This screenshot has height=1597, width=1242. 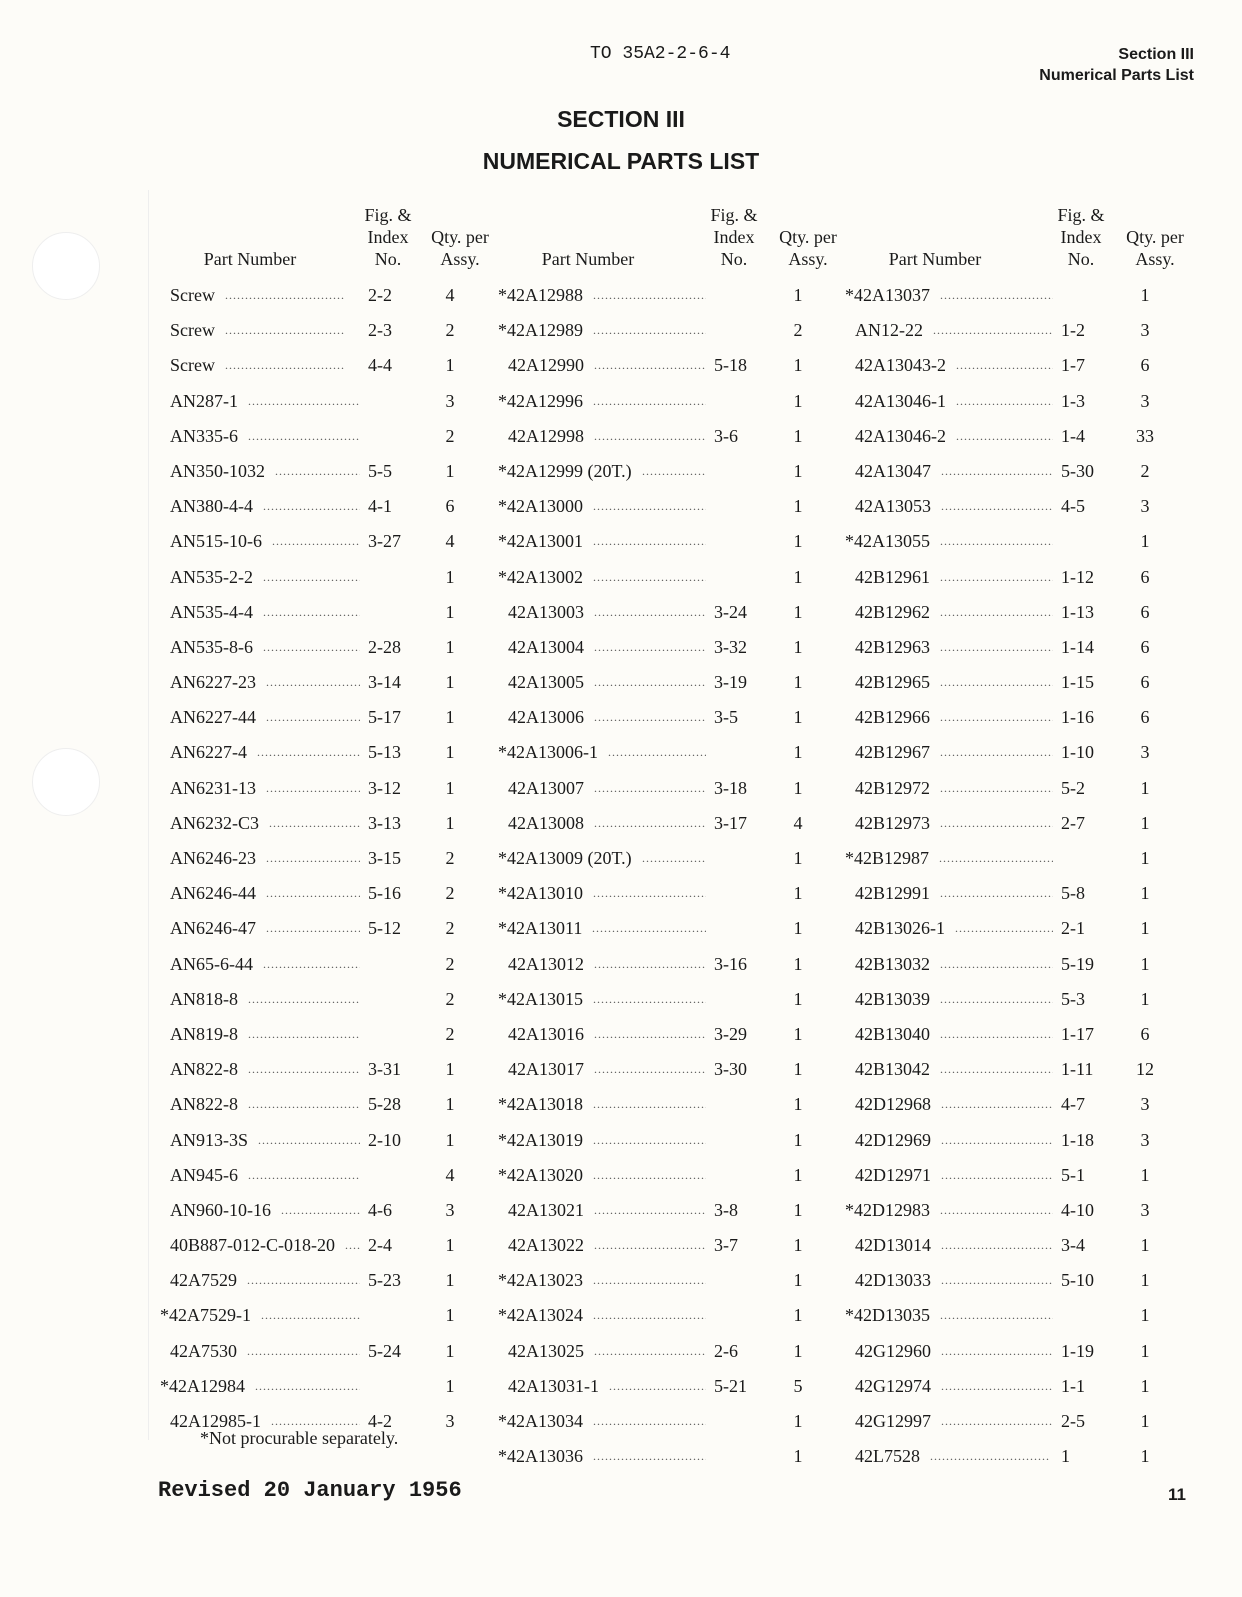 I want to click on part-number: 42A13016, so click(x=546, y=1033).